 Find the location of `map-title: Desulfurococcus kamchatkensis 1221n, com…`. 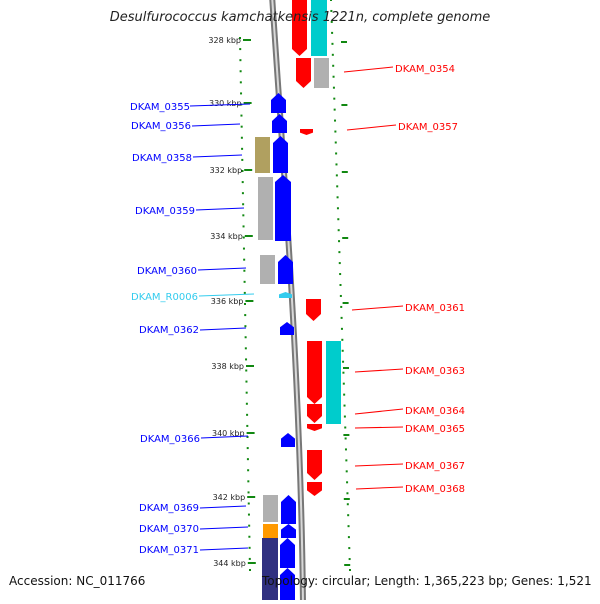

map-title: Desulfurococcus kamchatkensis 1221n, com… is located at coordinates (300, 17).